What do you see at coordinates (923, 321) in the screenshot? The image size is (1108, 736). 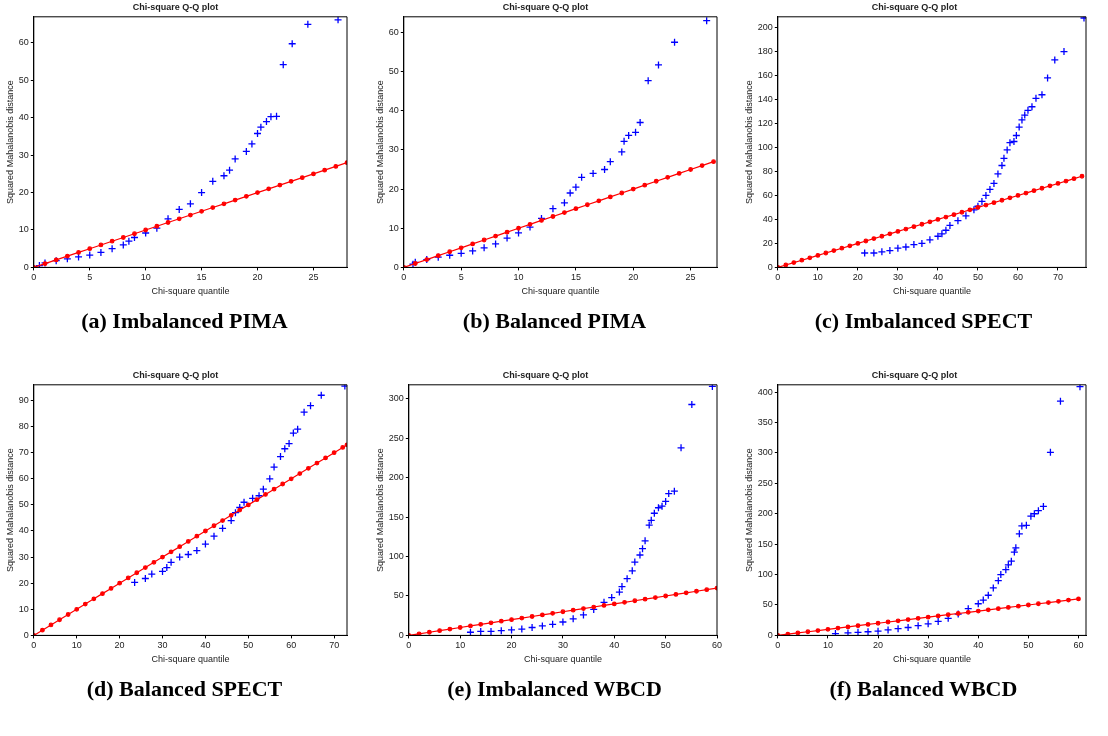 I see `text: (c) Imbalanced SPECT` at bounding box center [923, 321].